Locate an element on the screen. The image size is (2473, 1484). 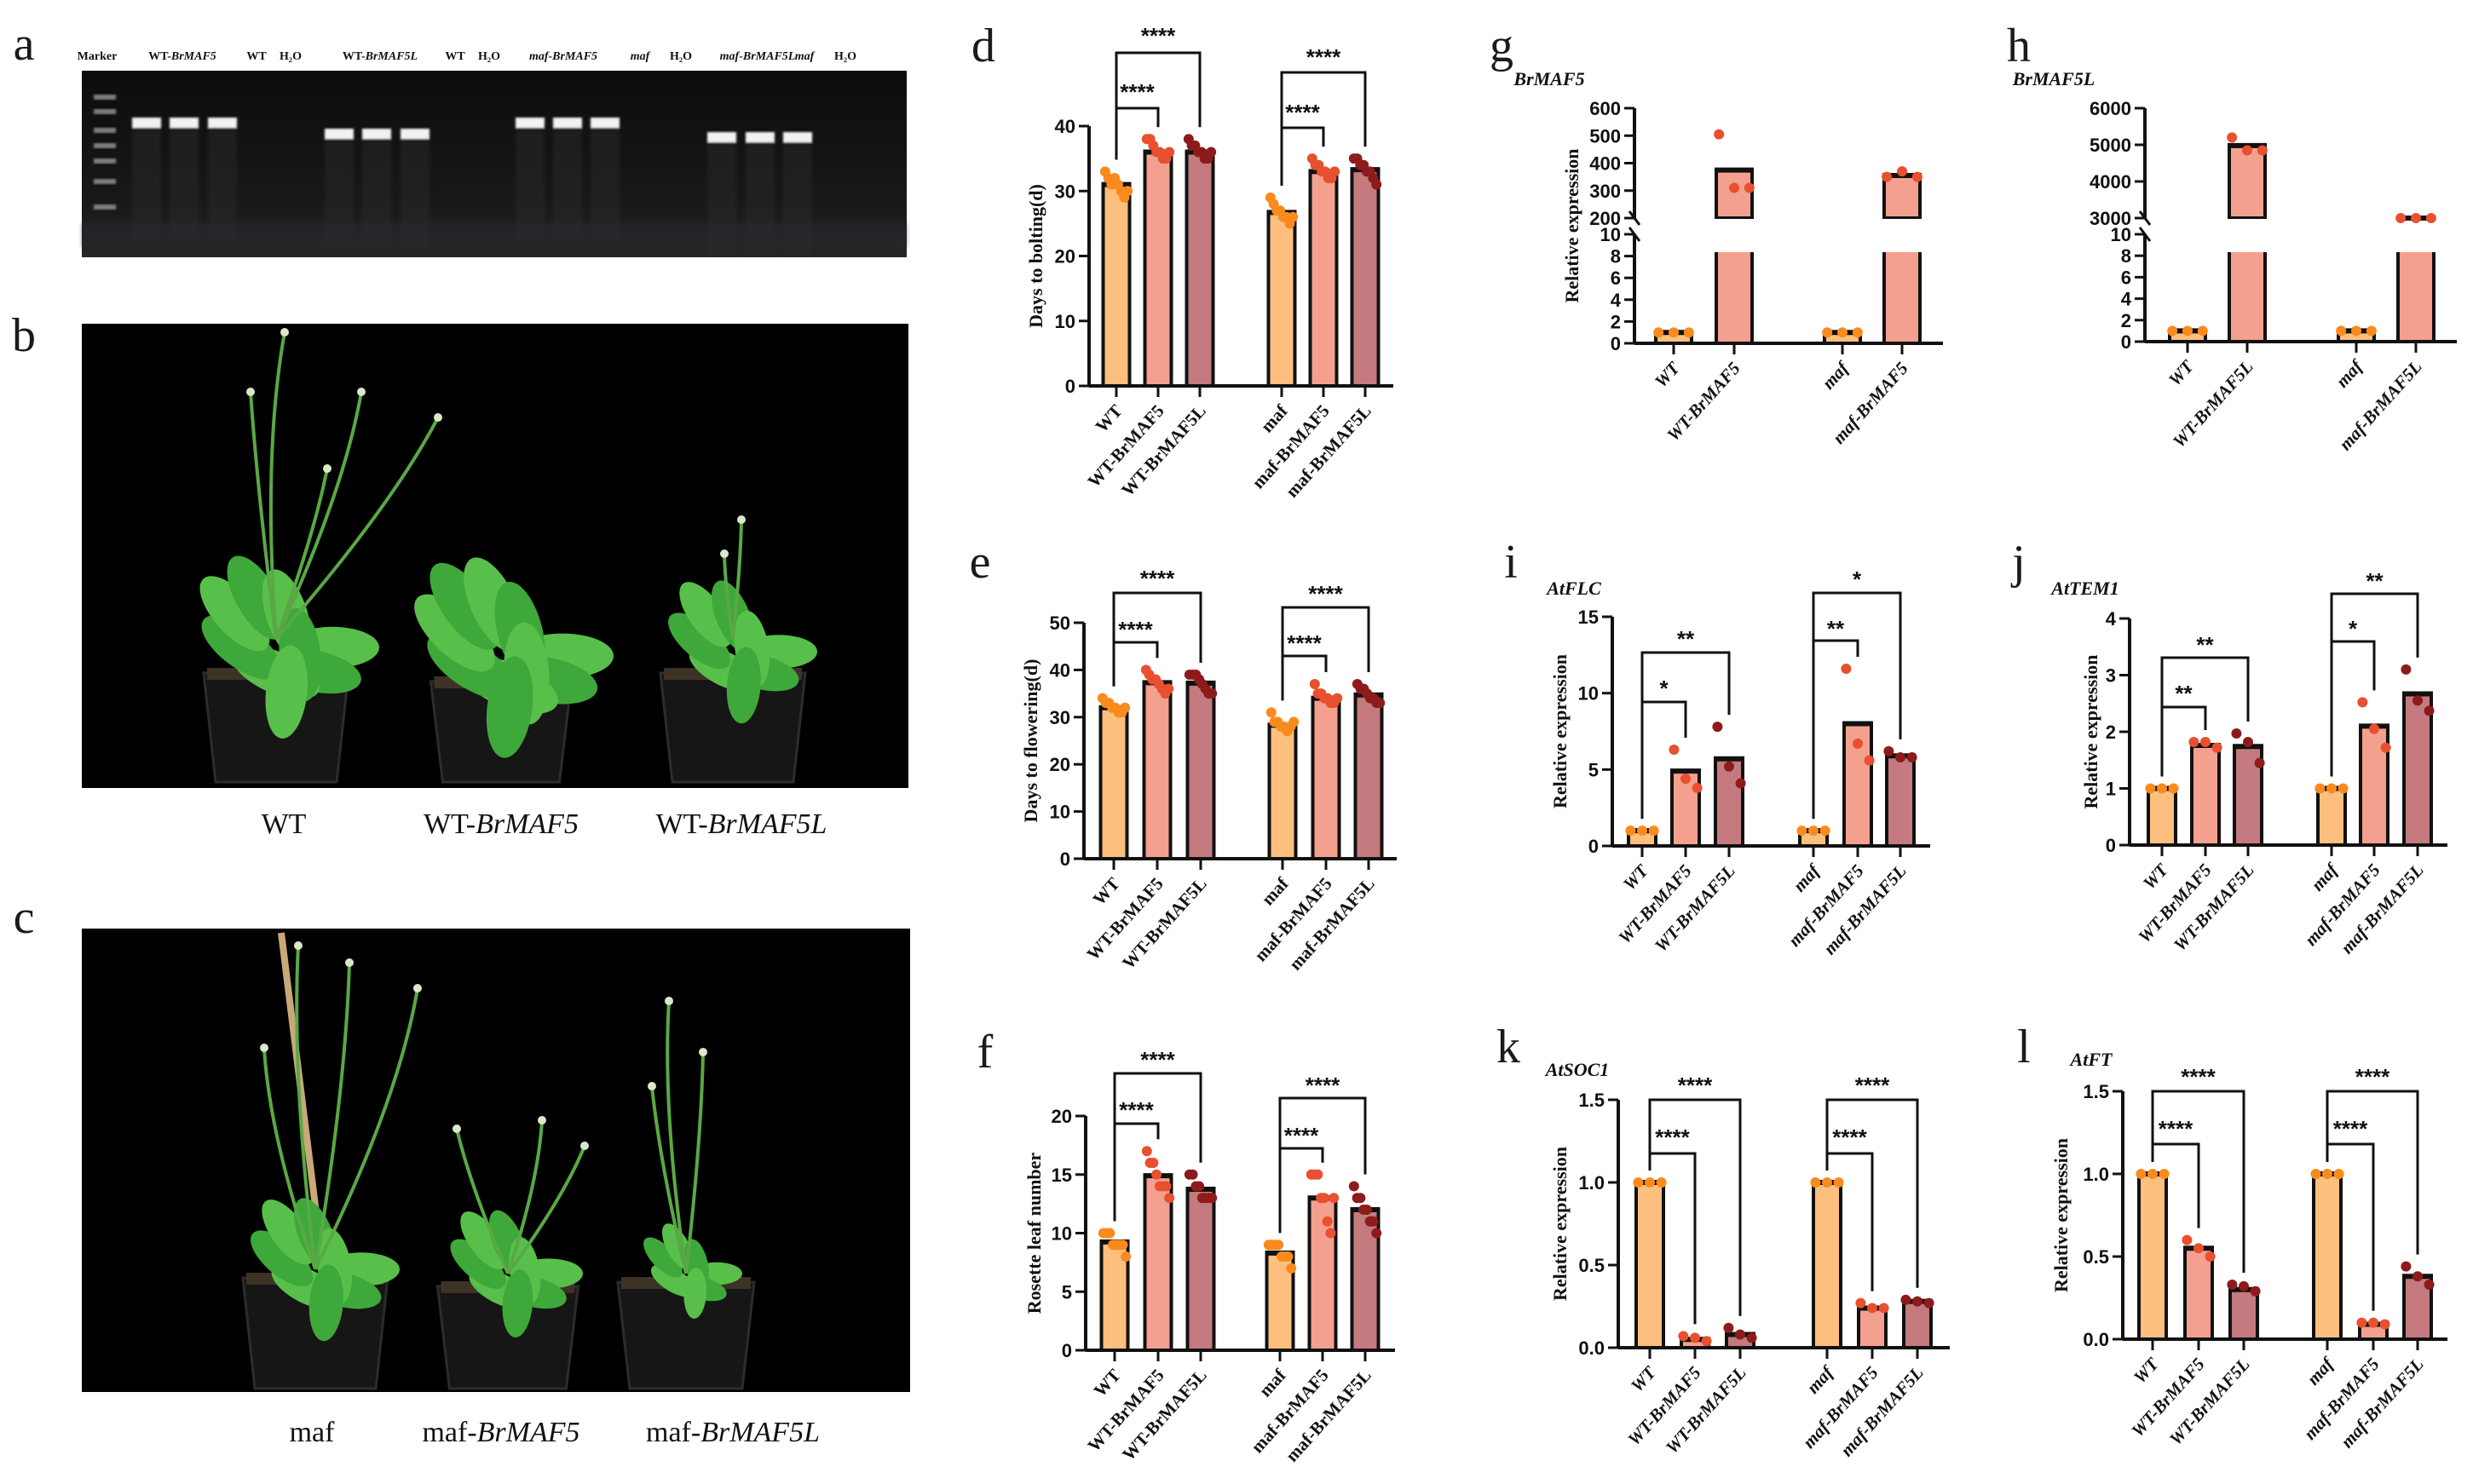
primer-dimer-band is located at coordinates (494, 235).